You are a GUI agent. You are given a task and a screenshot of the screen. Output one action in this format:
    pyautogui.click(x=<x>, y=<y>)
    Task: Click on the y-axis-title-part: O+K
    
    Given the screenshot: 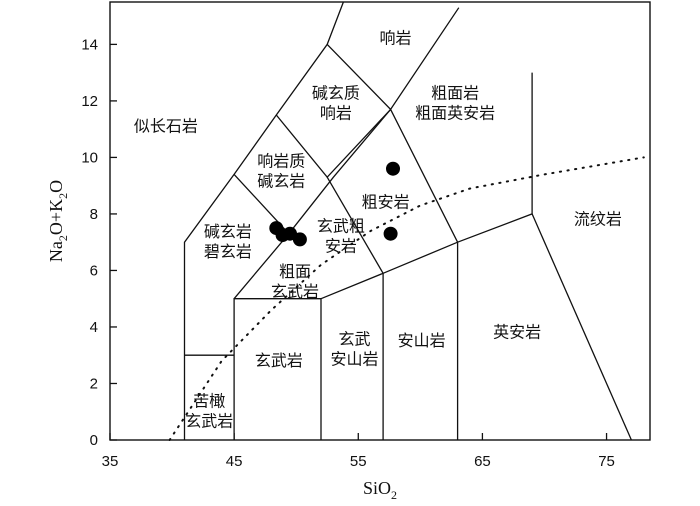 What is the action you would take?
    pyautogui.click(x=56, y=217)
    